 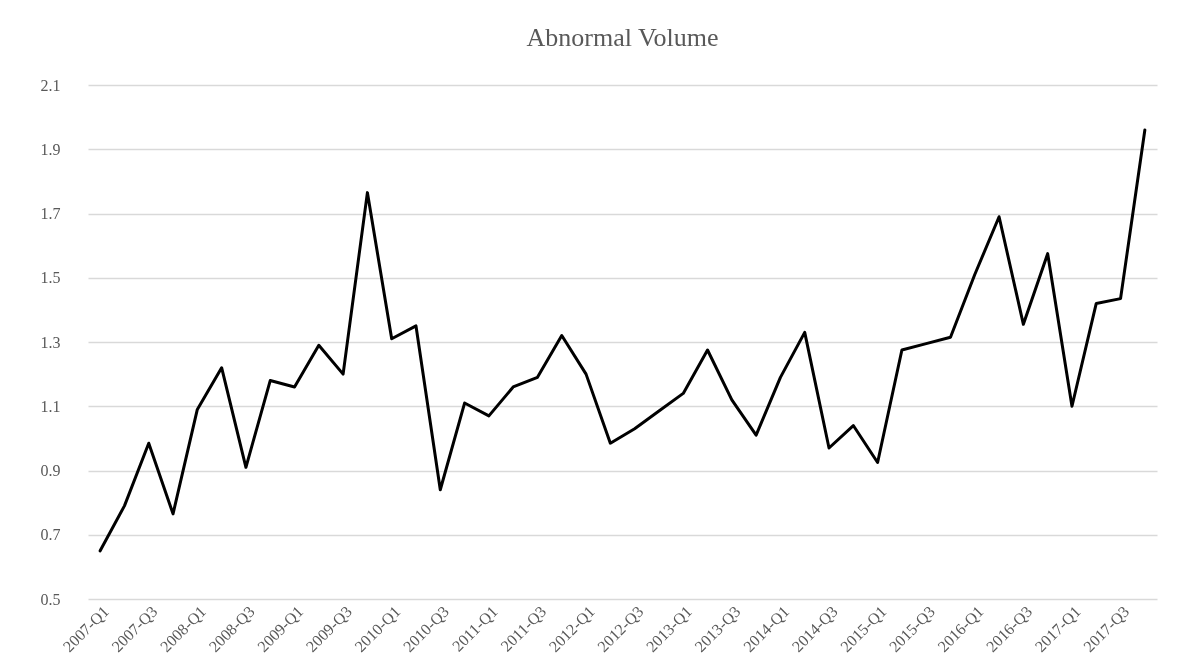 I want to click on y-tick-label: 1.5, so click(x=50, y=278).